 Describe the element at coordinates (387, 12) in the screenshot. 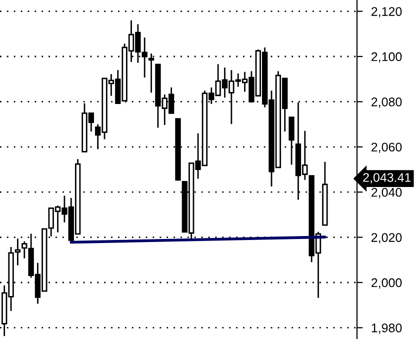

I see `y-tick-label: 2,120` at that location.